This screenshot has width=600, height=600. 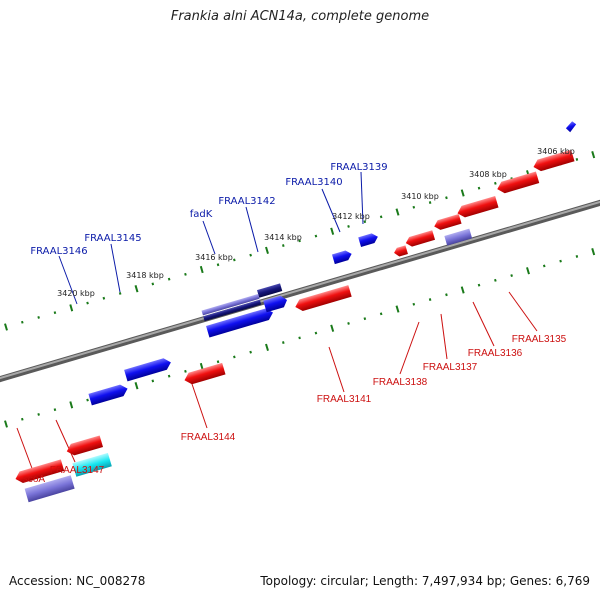 What do you see at coordinates (351, 216) in the screenshot?
I see `kbp-label: 3412 kbp` at bounding box center [351, 216].